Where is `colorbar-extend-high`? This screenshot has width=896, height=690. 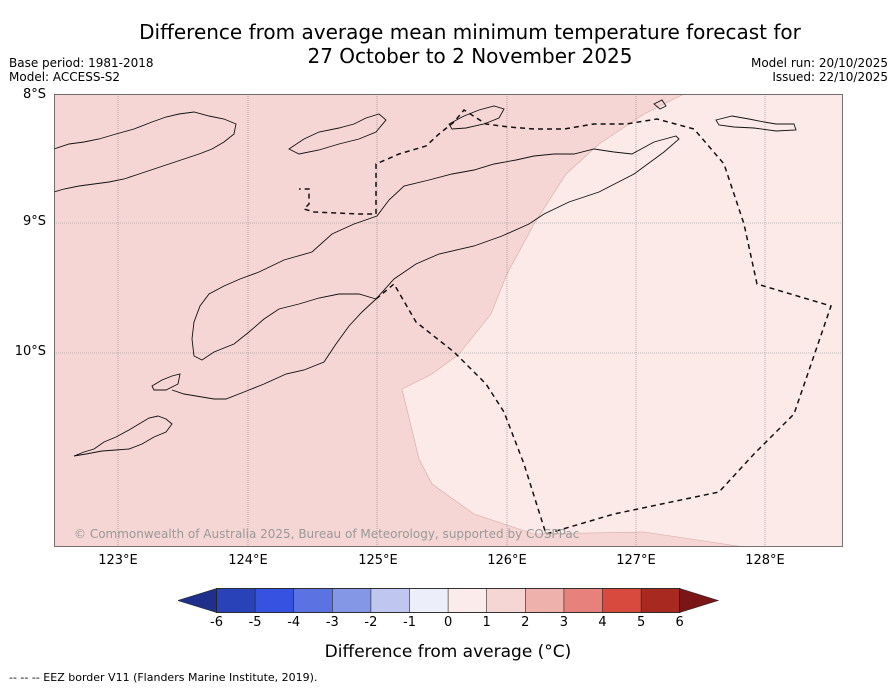
colorbar-extend-high is located at coordinates (699, 600).